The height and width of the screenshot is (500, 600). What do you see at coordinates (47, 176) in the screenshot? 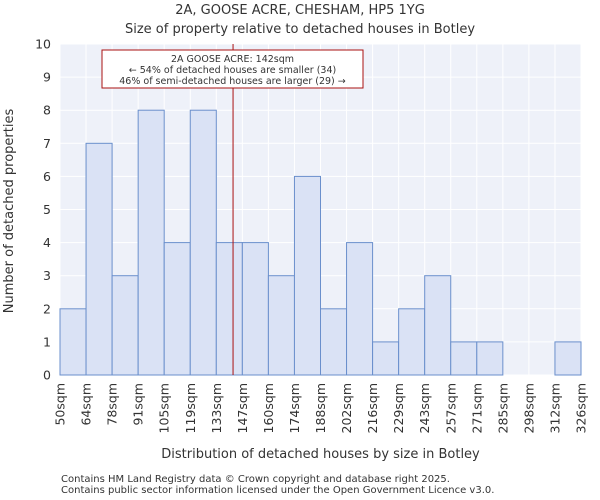
I see `y-tick-label: 6` at bounding box center [47, 176].